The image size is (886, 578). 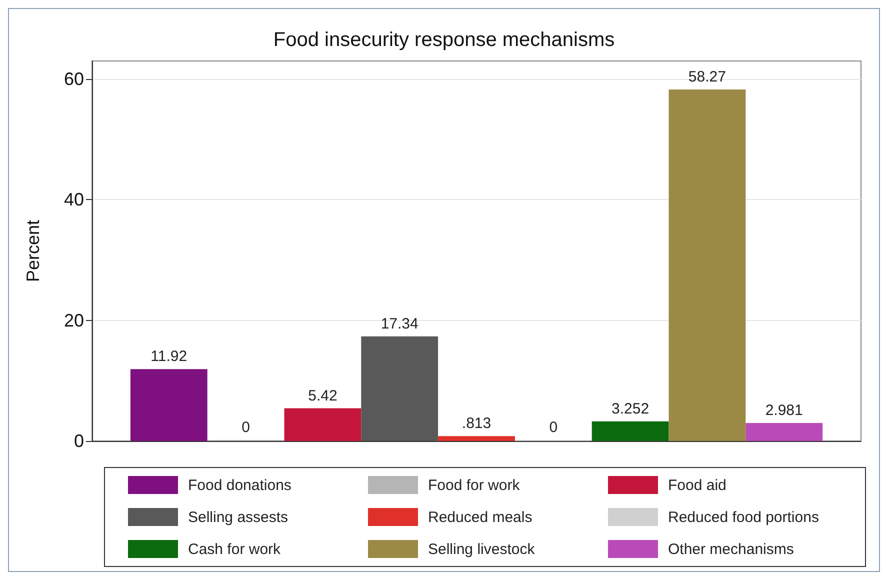 What do you see at coordinates (707, 77) in the screenshot?
I see `data-label: 58.27` at bounding box center [707, 77].